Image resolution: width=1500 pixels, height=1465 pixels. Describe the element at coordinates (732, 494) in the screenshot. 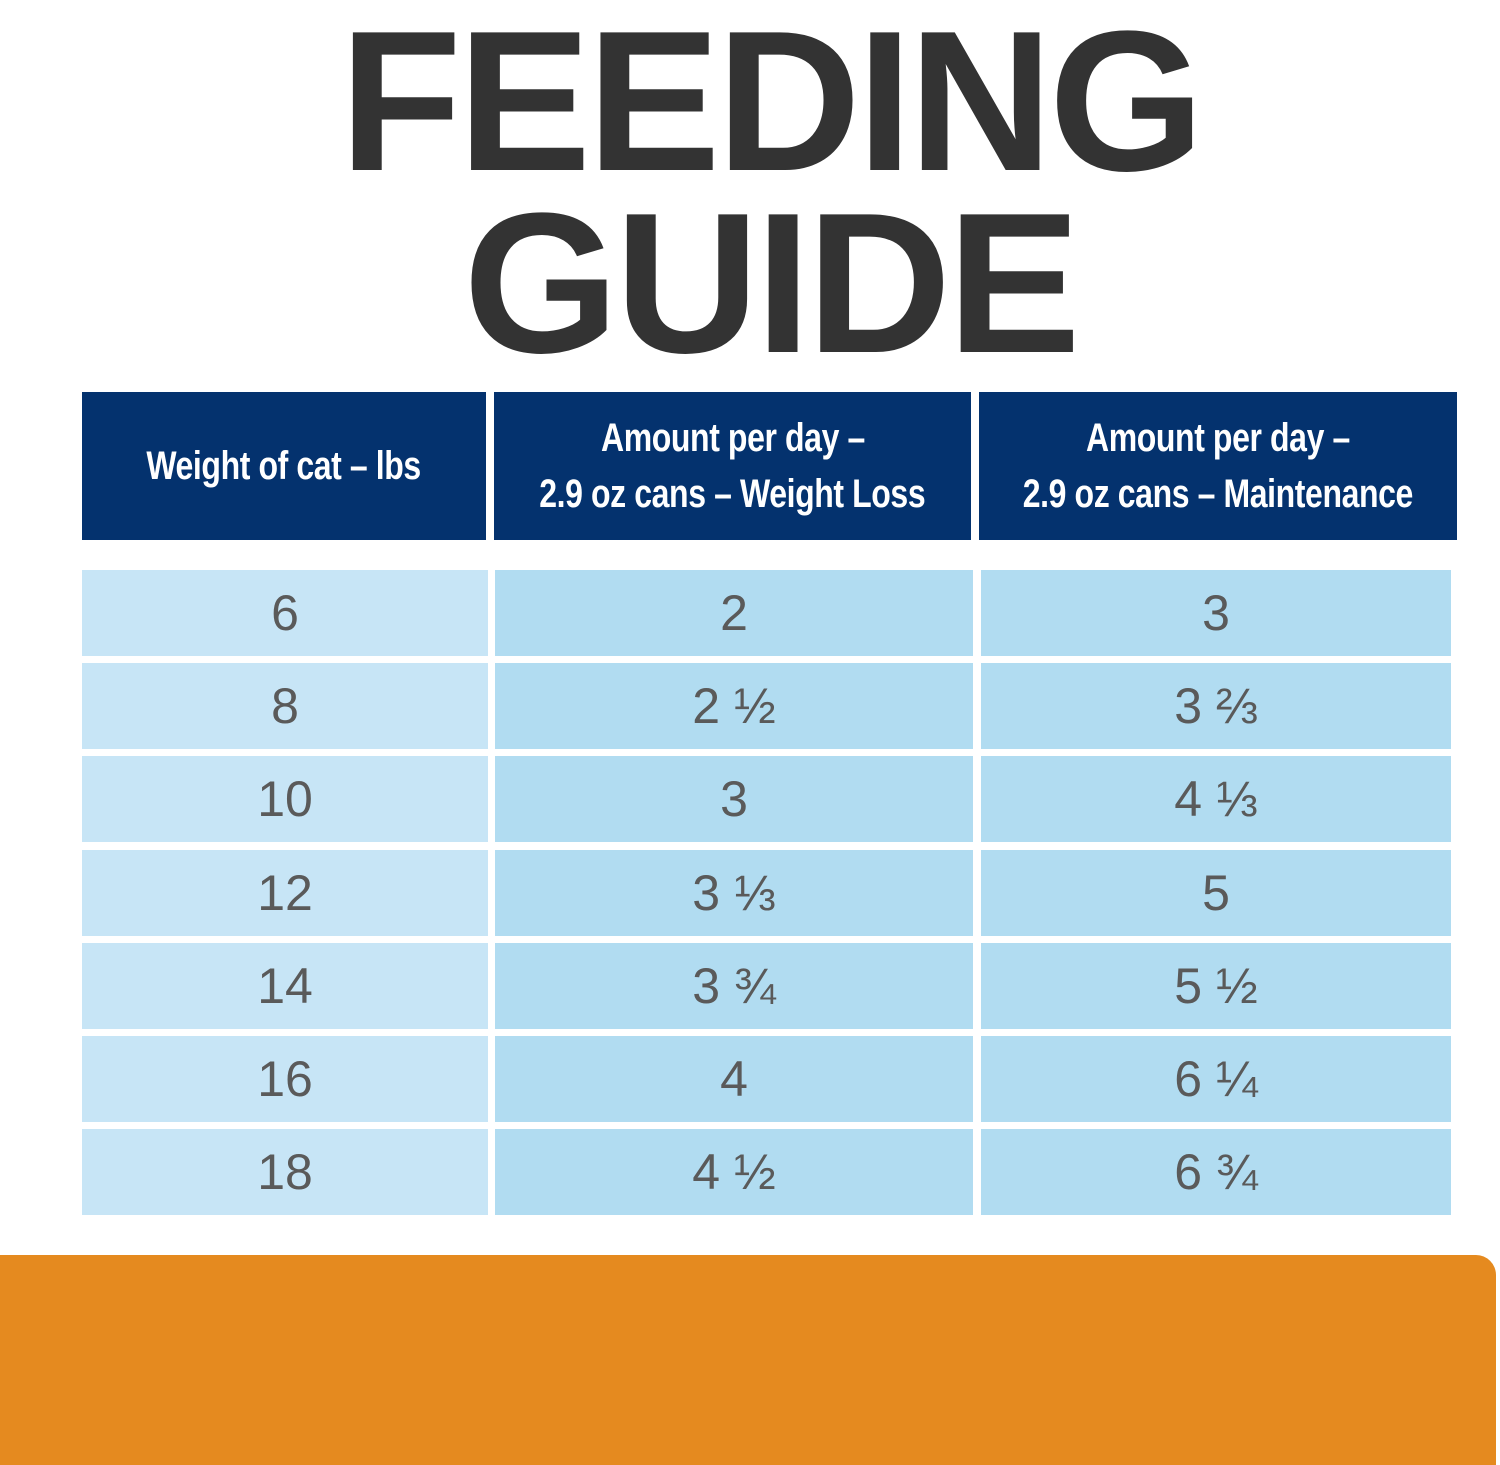

I see `header-text: 2.9 oz cans – Weight Loss` at that location.